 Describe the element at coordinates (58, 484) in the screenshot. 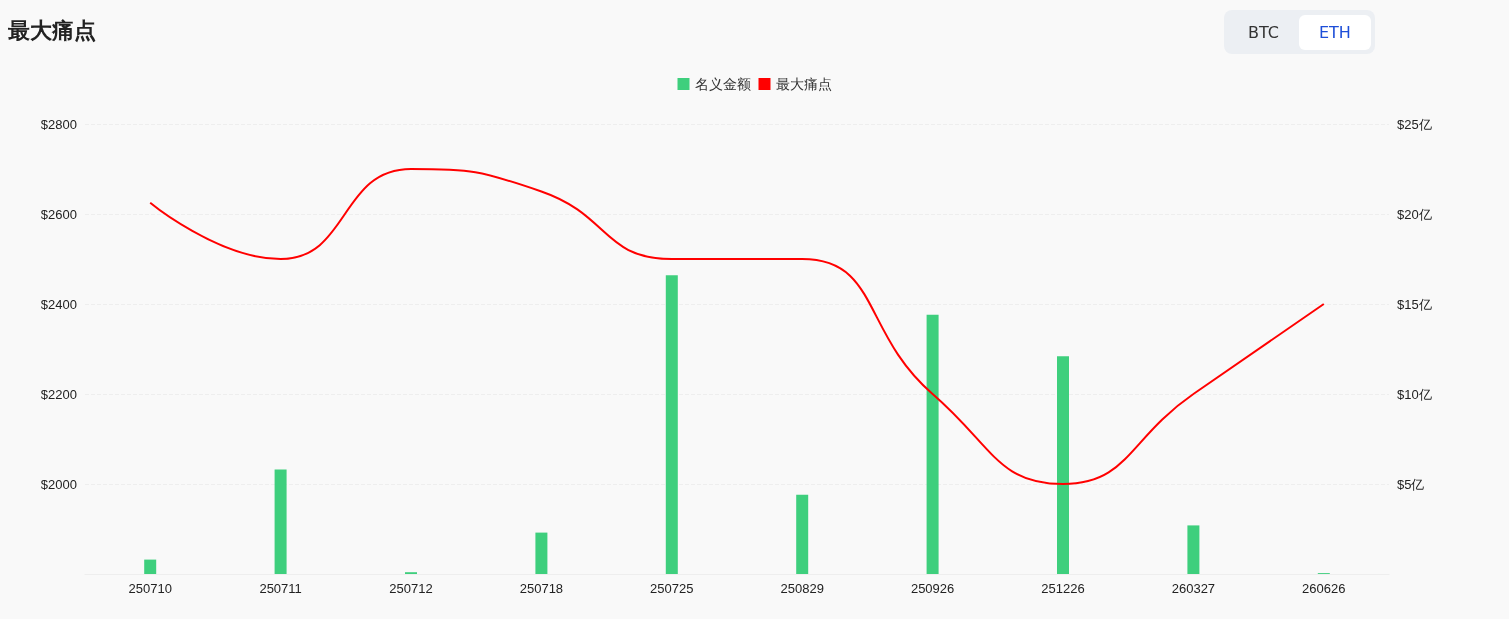

I see `y-tick-label: $2000` at that location.